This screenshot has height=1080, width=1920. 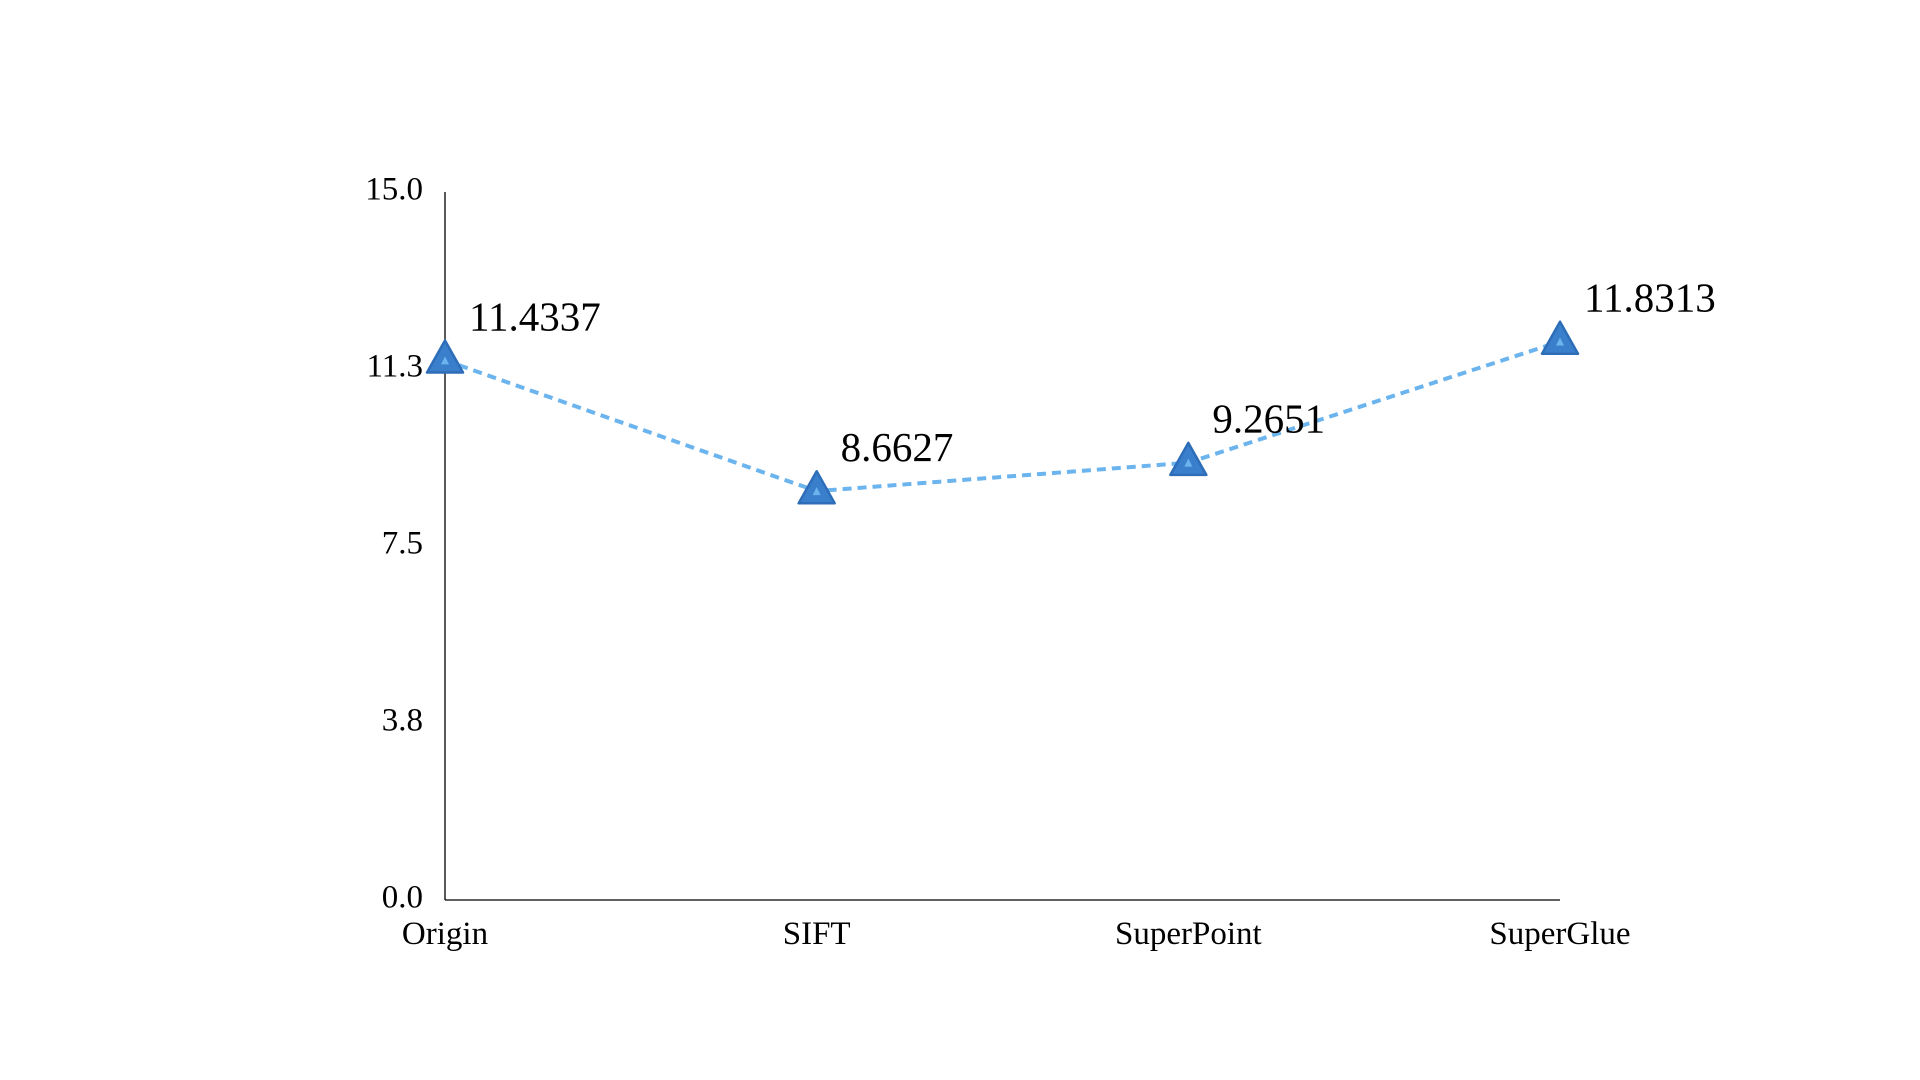 I want to click on x-tick-label: SuperGlue, so click(x=1559, y=934).